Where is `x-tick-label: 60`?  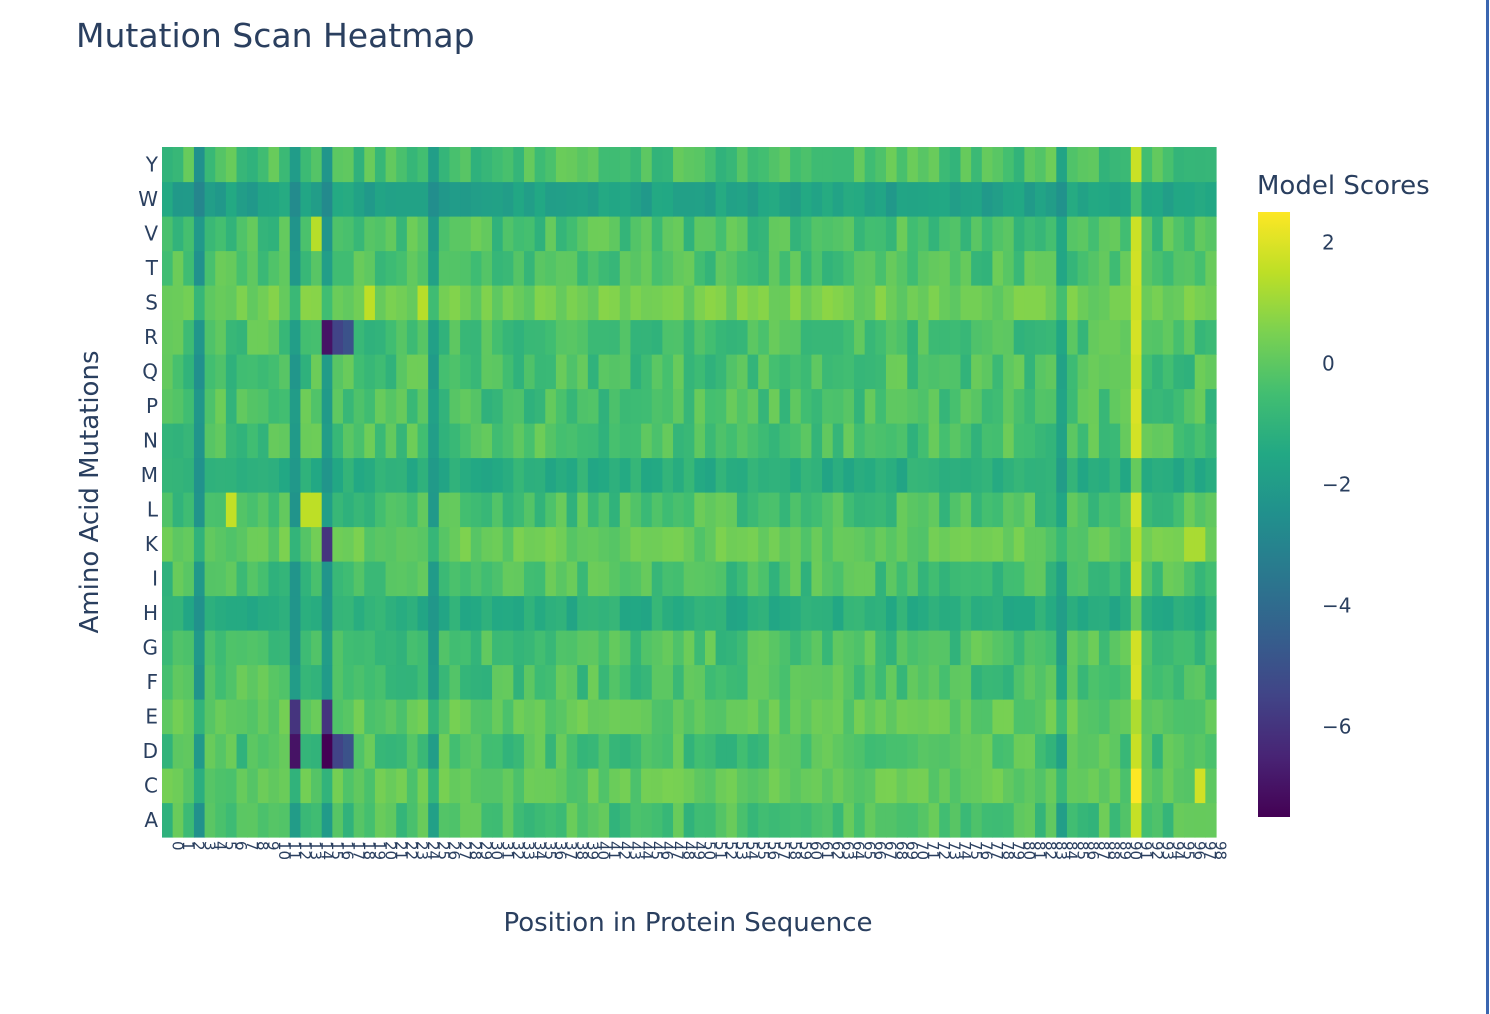
x-tick-label: 60 is located at coordinates (816, 850).